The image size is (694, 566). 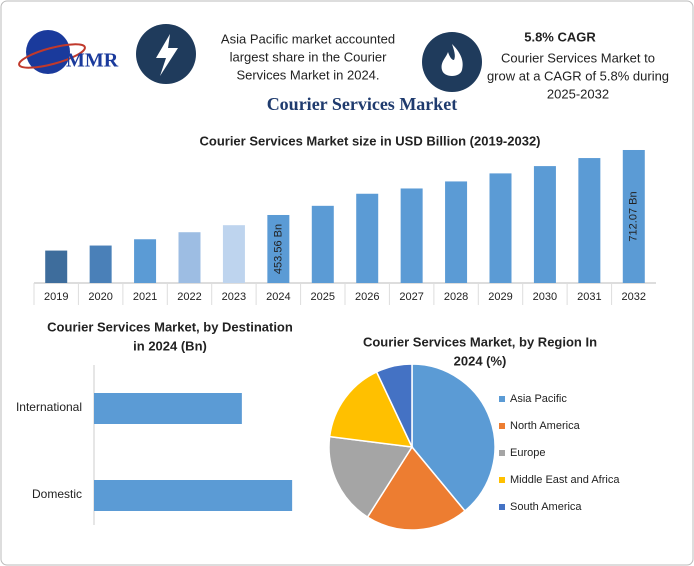 What do you see at coordinates (578, 57) in the screenshot?
I see `note-right: Courier Services Market to` at bounding box center [578, 57].